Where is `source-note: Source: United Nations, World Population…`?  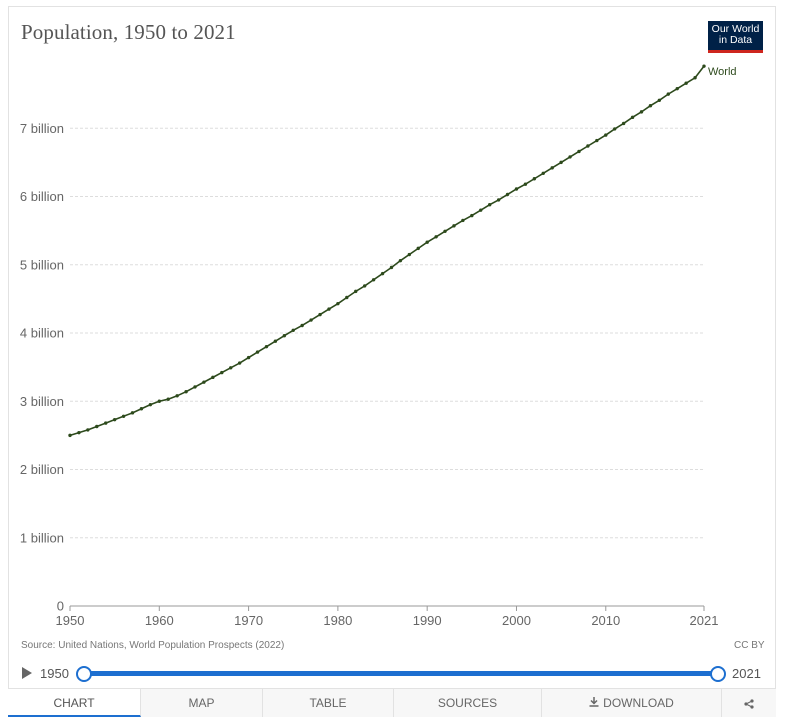 source-note: Source: United Nations, World Population… is located at coordinates (153, 645).